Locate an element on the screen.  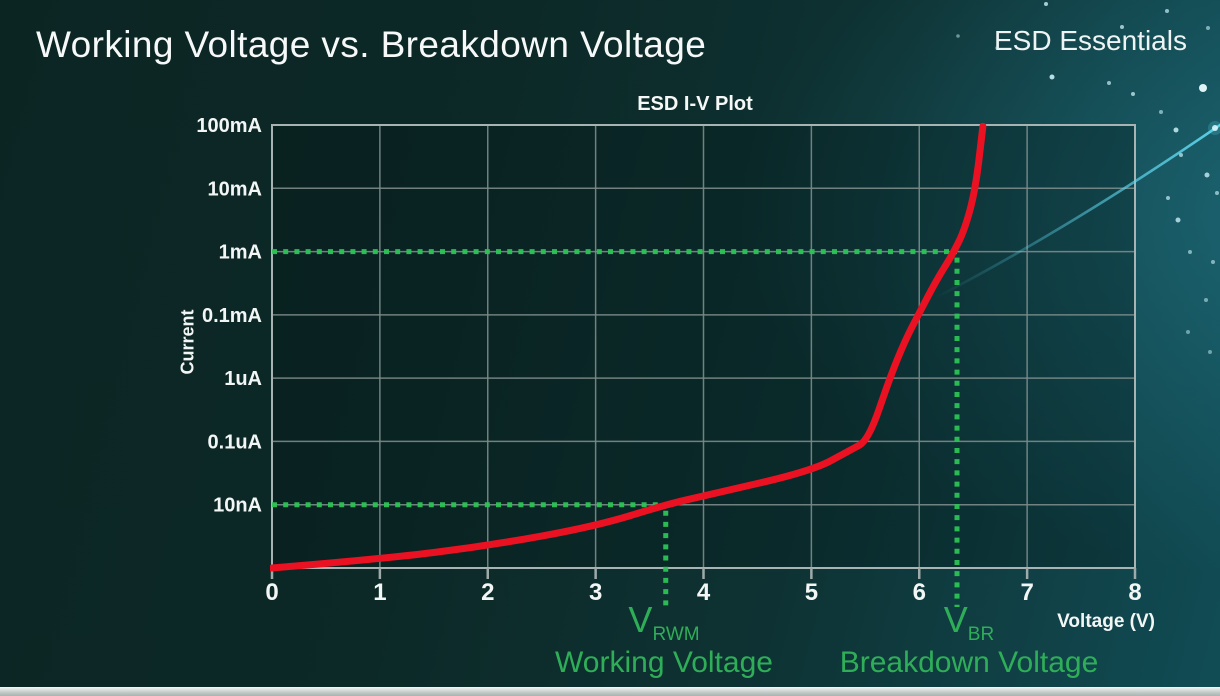
vbr-symbol-subscript: BR is located at coordinates (981, 635).